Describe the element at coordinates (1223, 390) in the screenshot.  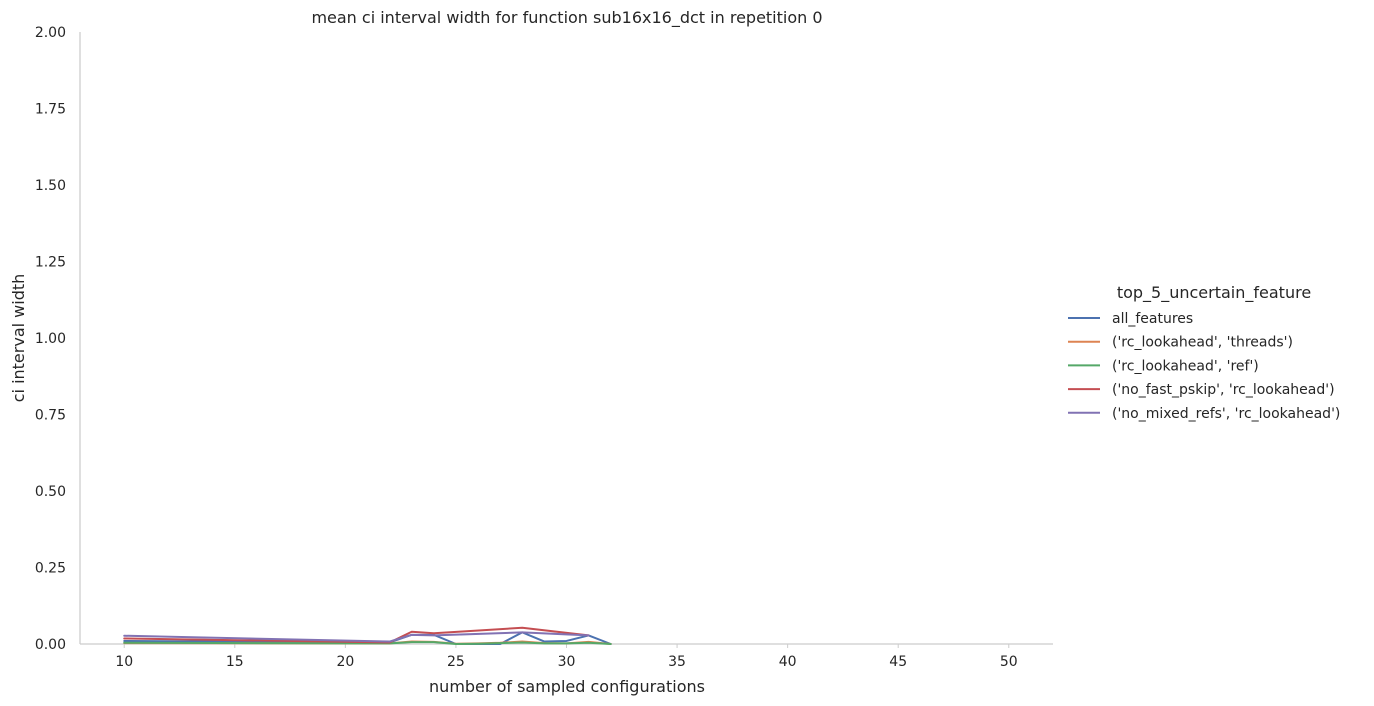
I see `legend-label-3: ('no_fast_pskip', 'rc_lookahead')` at that location.